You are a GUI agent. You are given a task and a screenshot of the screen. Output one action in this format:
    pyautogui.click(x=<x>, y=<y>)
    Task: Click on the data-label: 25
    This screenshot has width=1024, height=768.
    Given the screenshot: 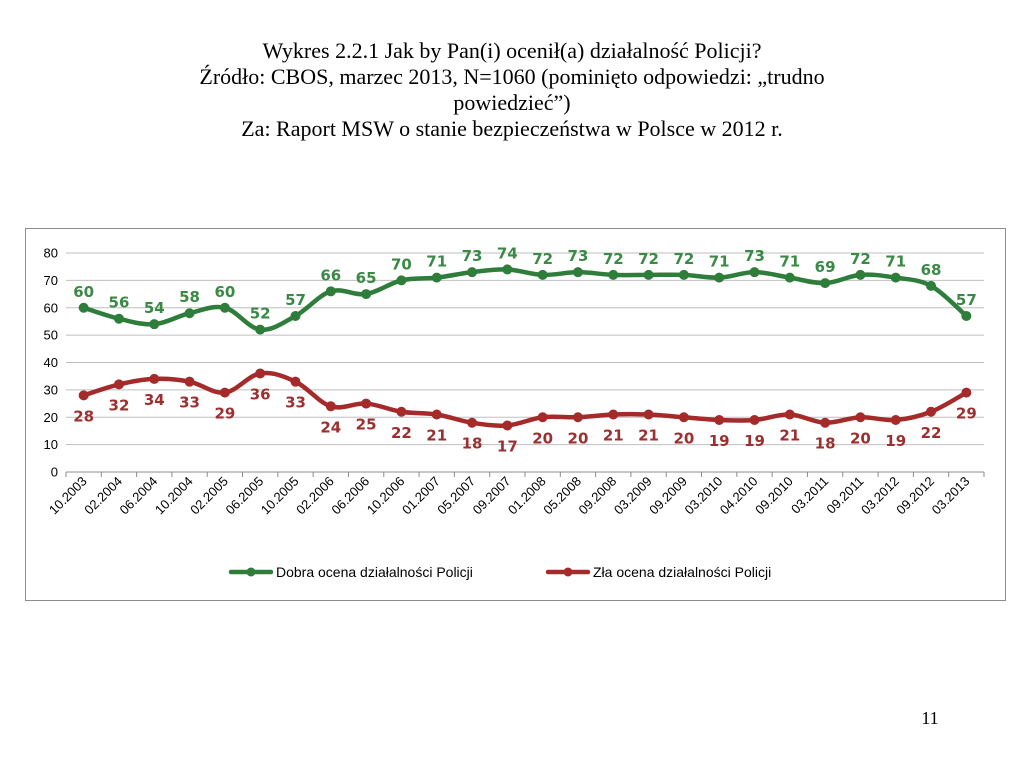 What is the action you would take?
    pyautogui.click(x=366, y=425)
    